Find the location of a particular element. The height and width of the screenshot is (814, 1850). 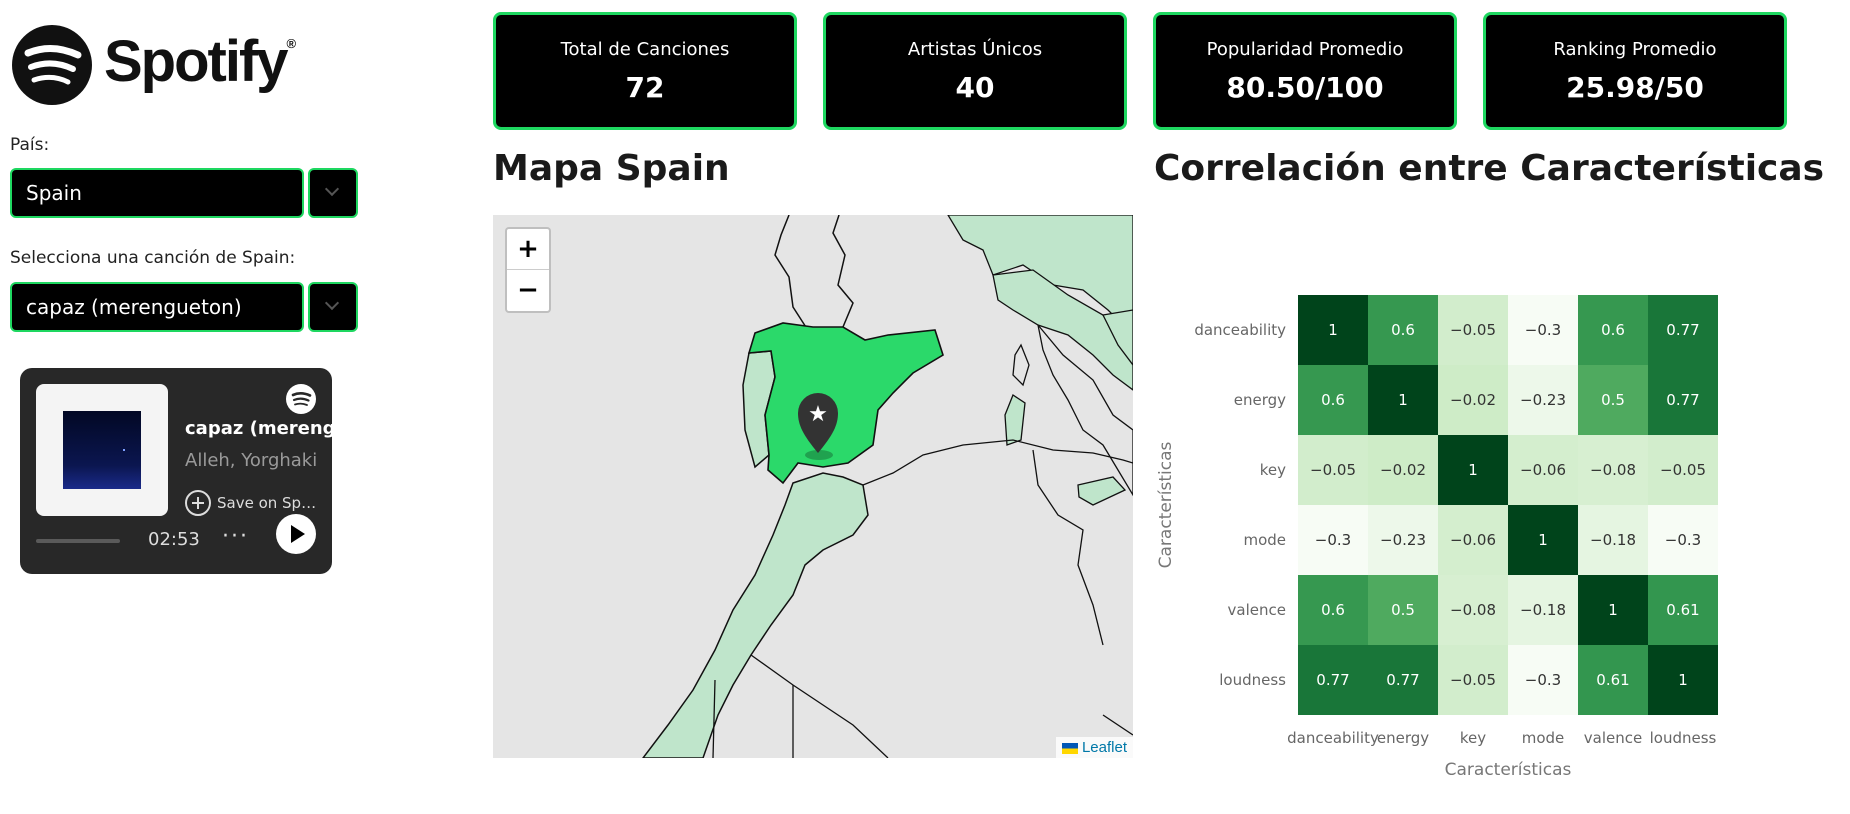

kpi-unique-artists: Artistas Únicos 40 is located at coordinates (975, 71).